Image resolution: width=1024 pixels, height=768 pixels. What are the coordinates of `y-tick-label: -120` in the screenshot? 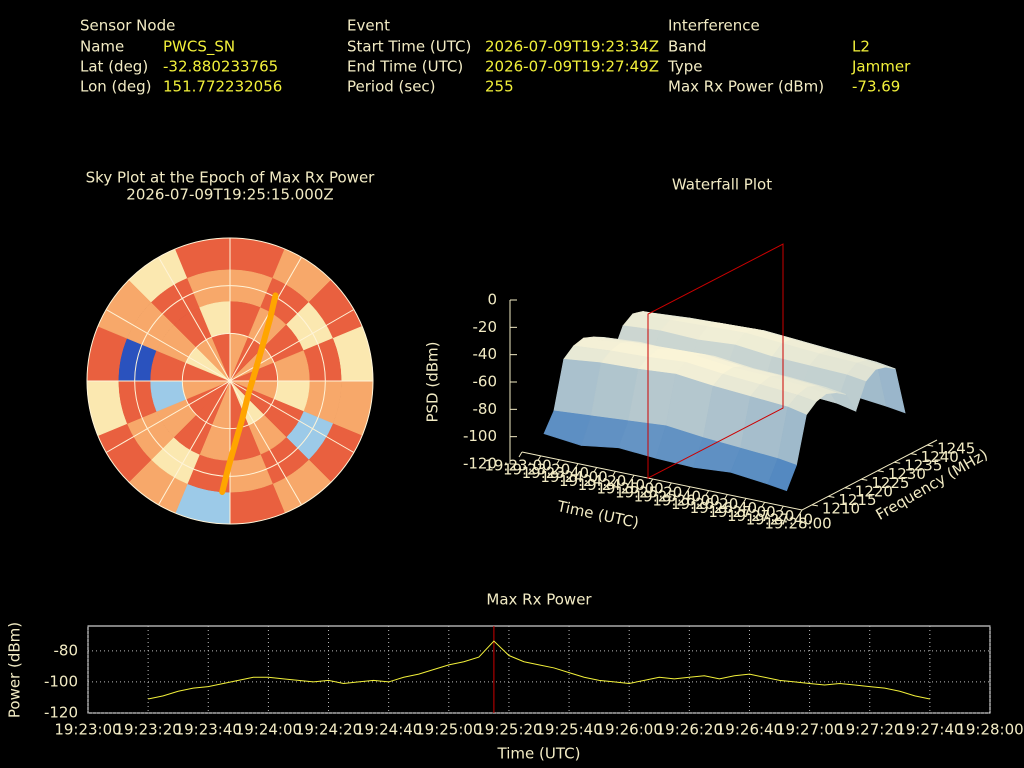 It's located at (61, 713).